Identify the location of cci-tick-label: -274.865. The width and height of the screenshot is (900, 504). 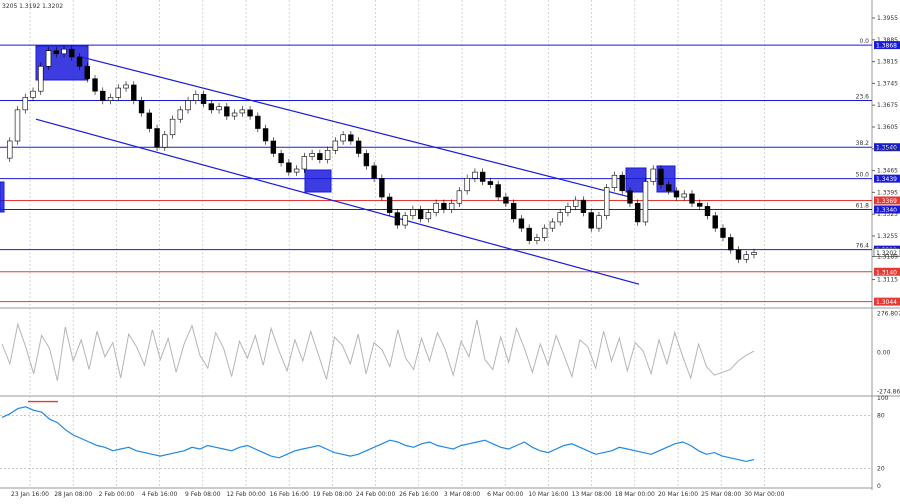
(888, 391).